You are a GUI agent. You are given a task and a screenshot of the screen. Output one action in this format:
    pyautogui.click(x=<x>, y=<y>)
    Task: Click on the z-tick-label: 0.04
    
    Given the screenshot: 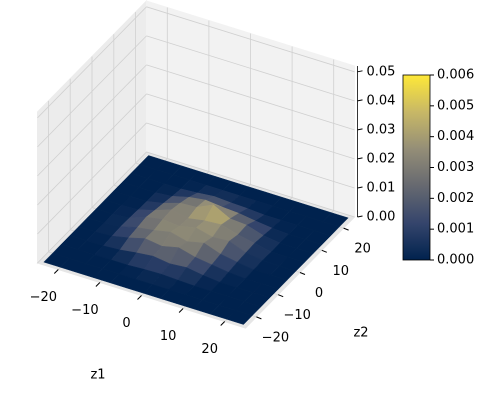 What is the action you would take?
    pyautogui.click(x=381, y=100)
    